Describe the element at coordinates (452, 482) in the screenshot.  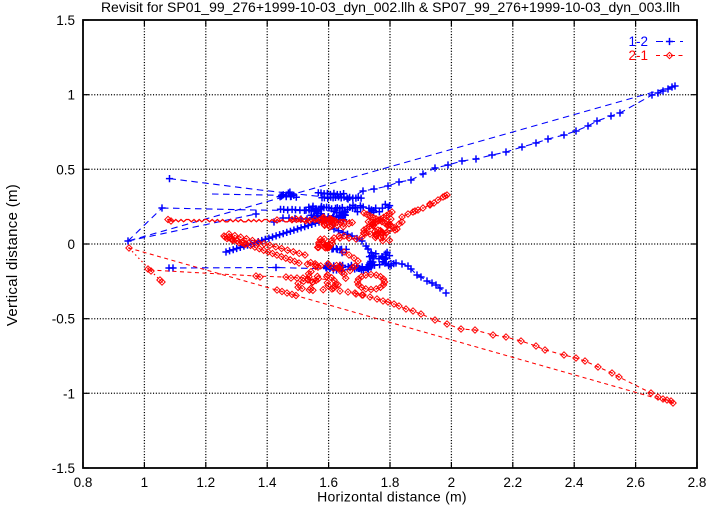
I see `svg-text: 2` at that location.